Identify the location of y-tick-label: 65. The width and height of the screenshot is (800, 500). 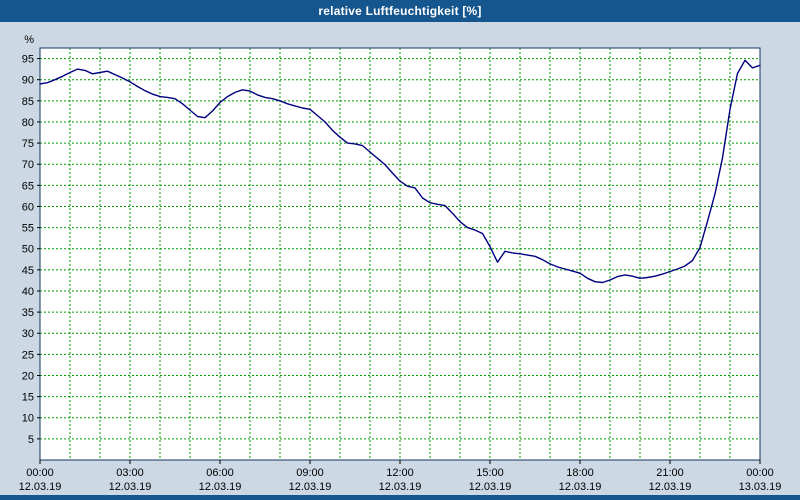
(28, 186).